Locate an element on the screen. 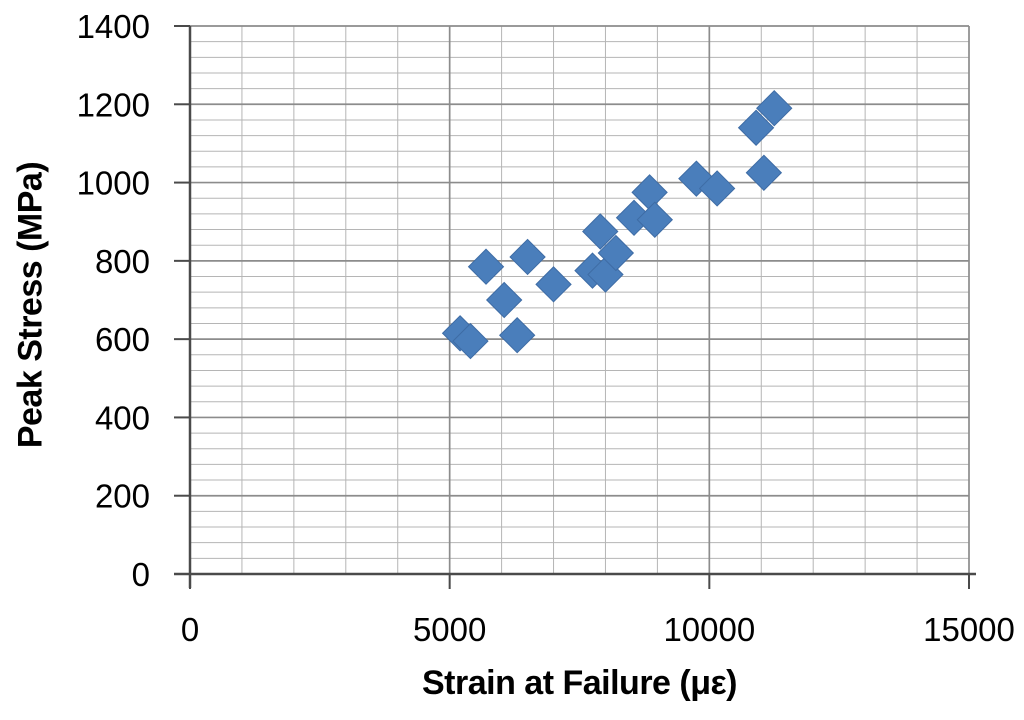 This screenshot has height=720, width=1024. y-tick-label: 1400 is located at coordinates (113, 26).